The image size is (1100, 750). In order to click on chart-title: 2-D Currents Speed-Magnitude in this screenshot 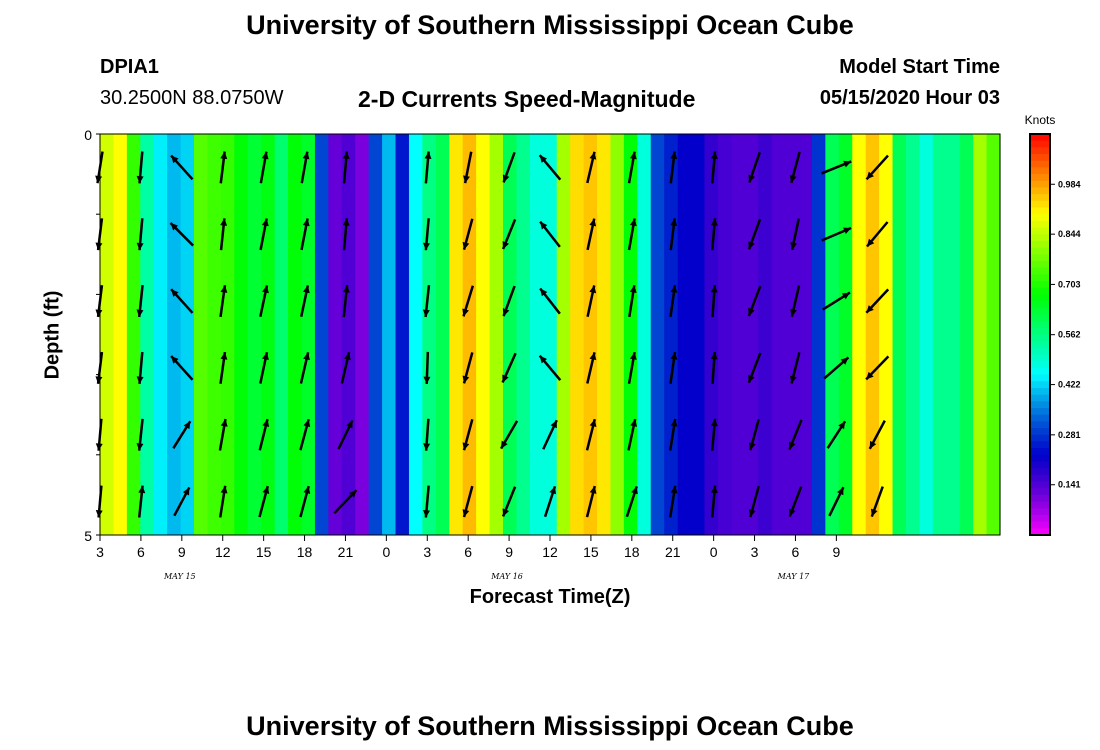, I will do `click(527, 99)`.